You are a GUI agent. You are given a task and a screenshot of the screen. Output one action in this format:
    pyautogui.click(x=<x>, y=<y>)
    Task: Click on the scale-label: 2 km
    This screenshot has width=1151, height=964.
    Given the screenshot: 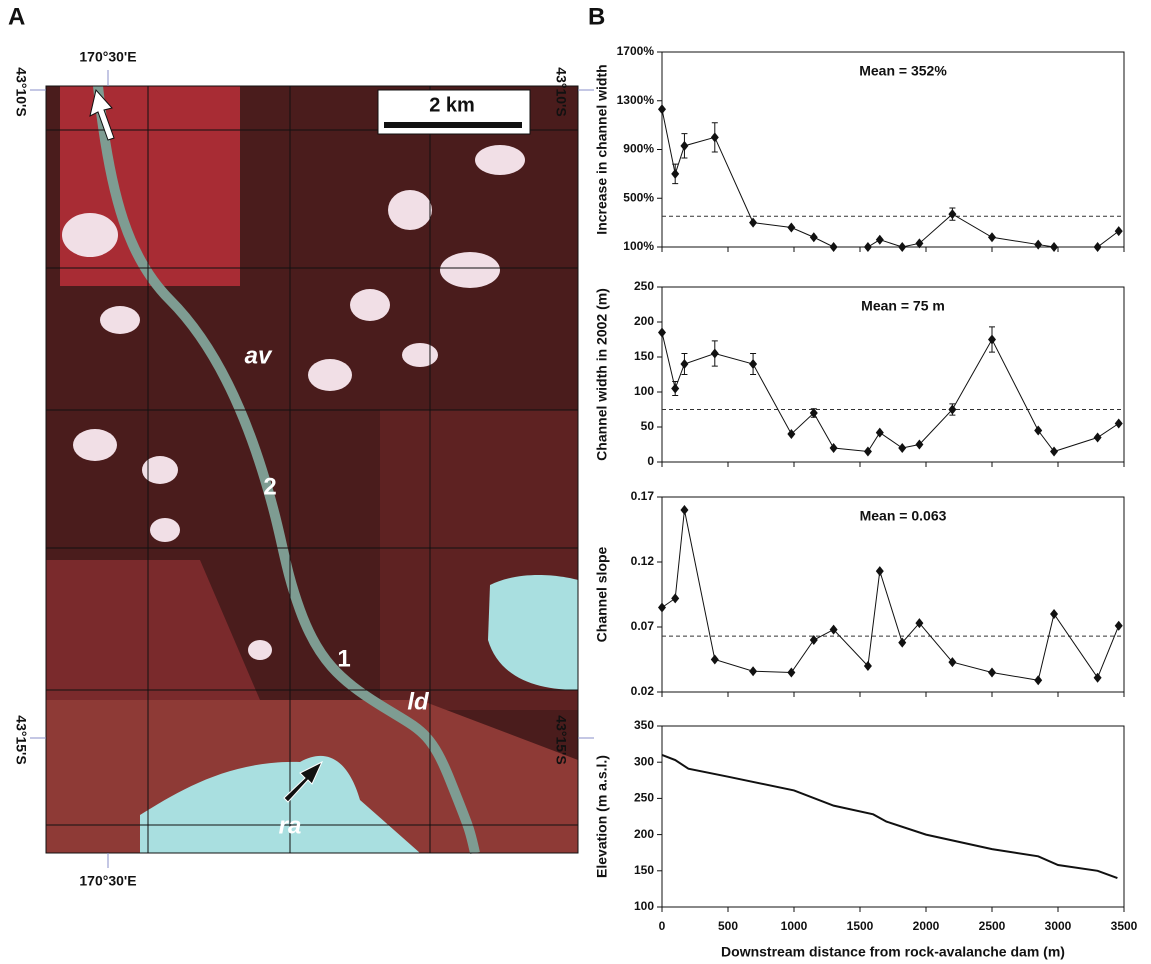 What is the action you would take?
    pyautogui.click(x=452, y=105)
    